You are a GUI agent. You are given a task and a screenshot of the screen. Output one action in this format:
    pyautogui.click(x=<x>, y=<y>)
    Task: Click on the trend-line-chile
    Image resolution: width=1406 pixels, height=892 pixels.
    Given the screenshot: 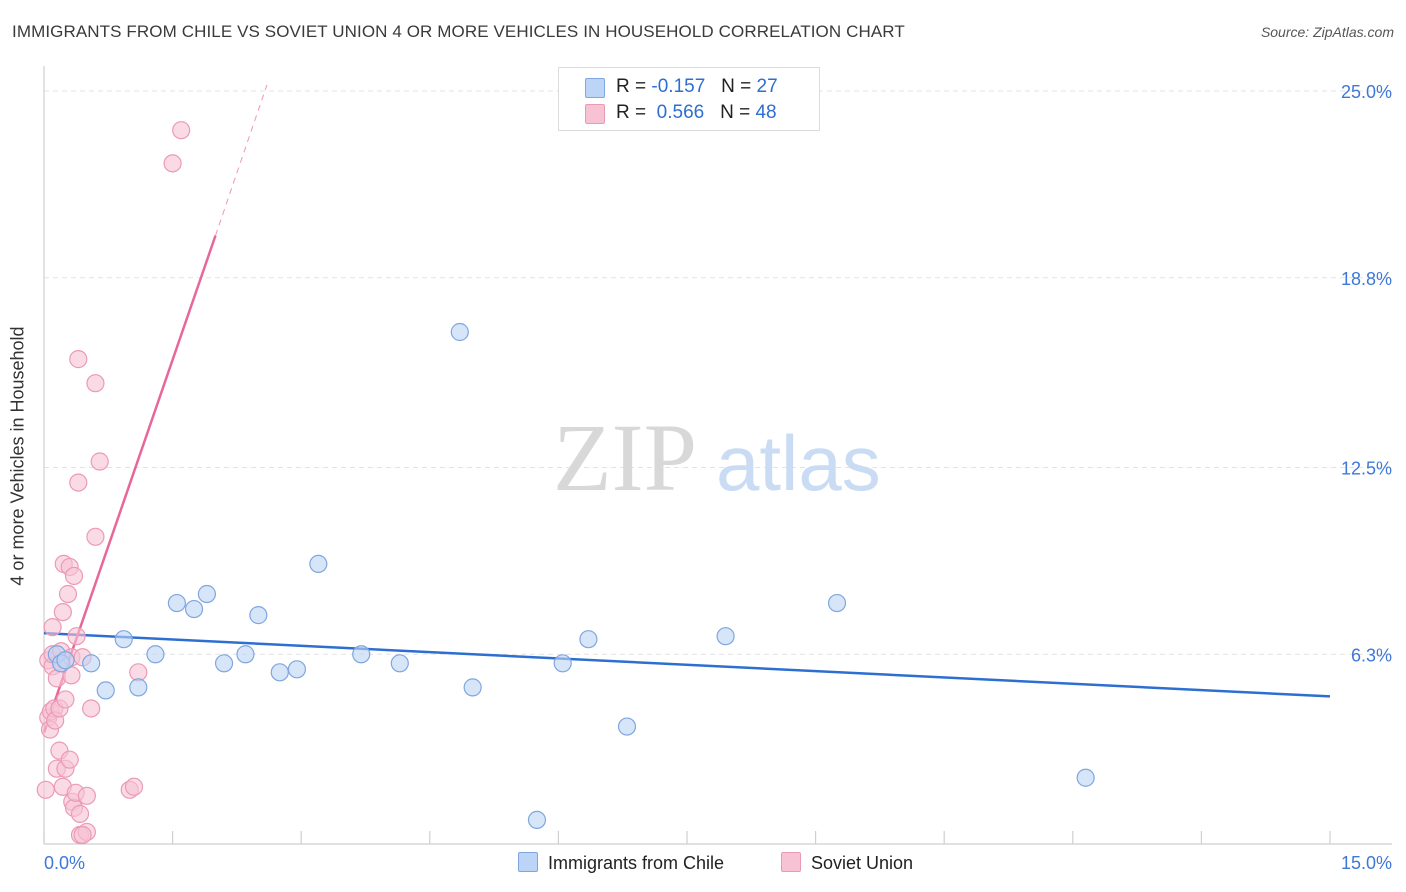 What is the action you would take?
    pyautogui.click(x=687, y=664)
    